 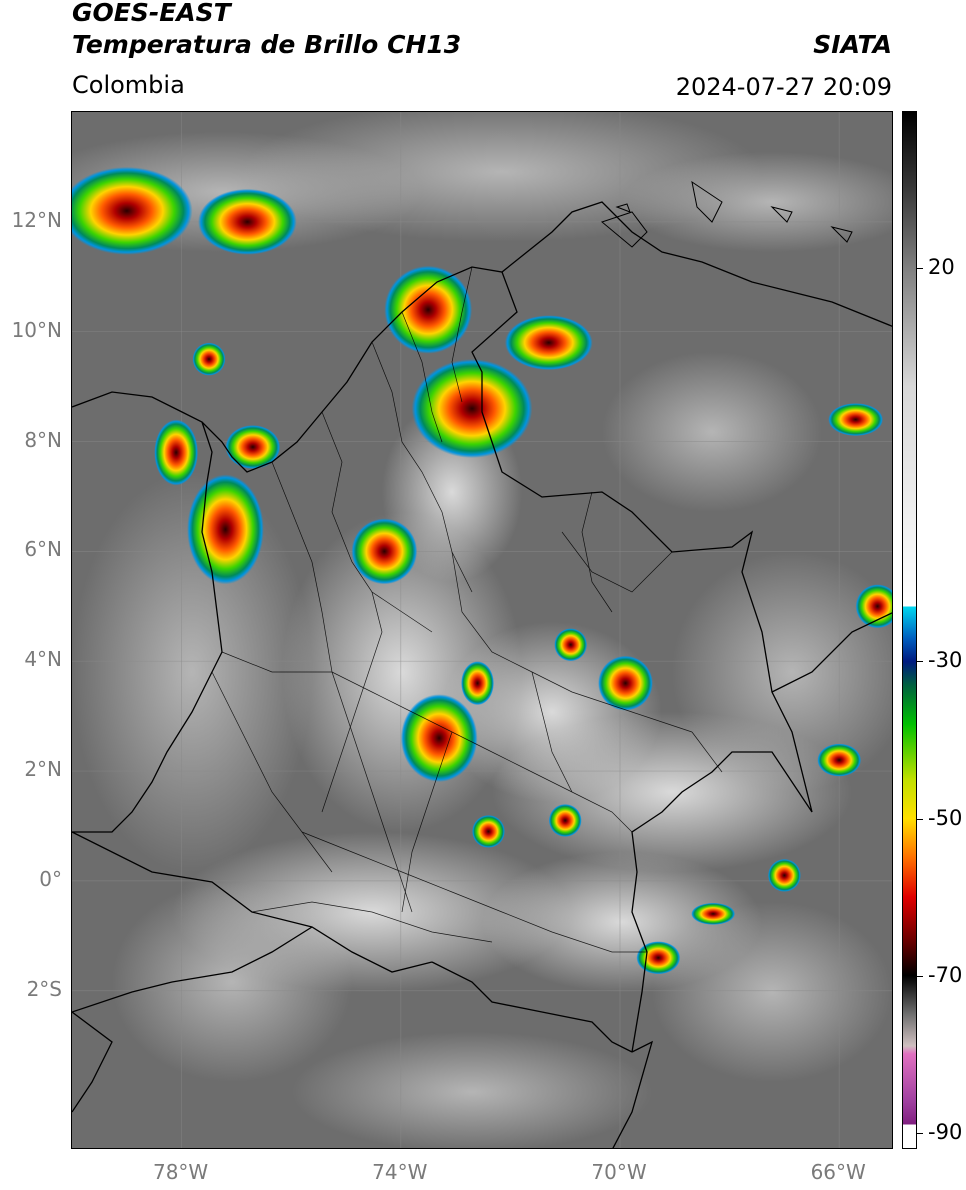 I want to click on latitude-label: 6°N, so click(x=43, y=549).